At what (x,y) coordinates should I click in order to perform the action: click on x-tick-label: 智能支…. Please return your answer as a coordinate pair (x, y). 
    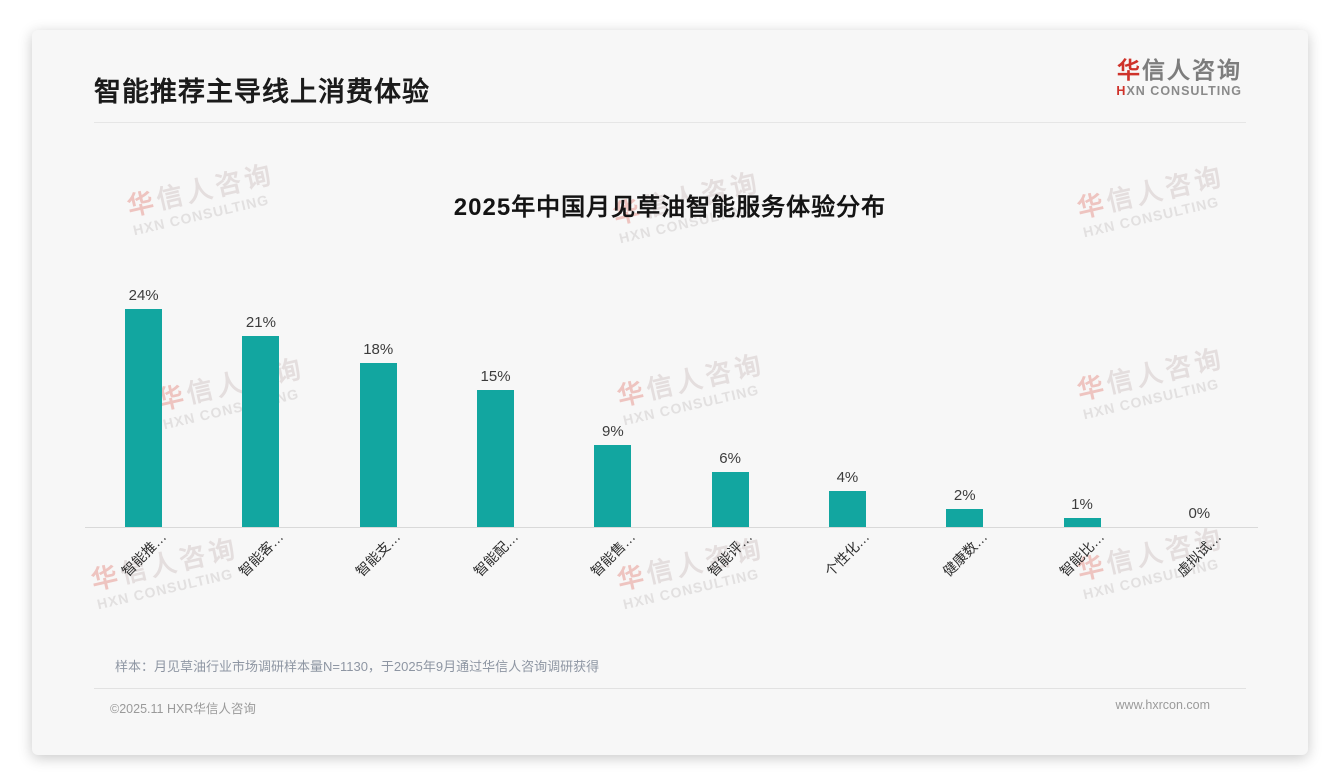
    Looking at the image, I should click on (378, 554).